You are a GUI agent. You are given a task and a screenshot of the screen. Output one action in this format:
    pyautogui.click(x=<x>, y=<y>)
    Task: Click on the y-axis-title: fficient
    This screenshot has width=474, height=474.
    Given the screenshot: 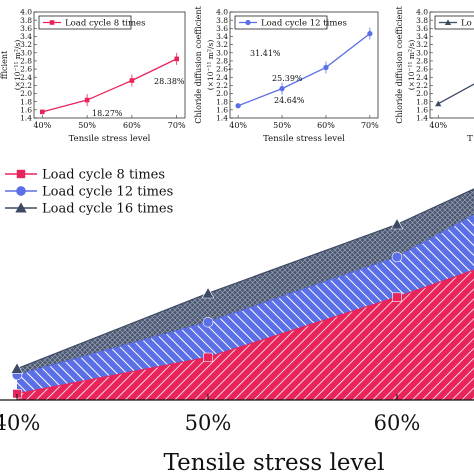 What is the action you would take?
    pyautogui.click(x=4, y=64)
    